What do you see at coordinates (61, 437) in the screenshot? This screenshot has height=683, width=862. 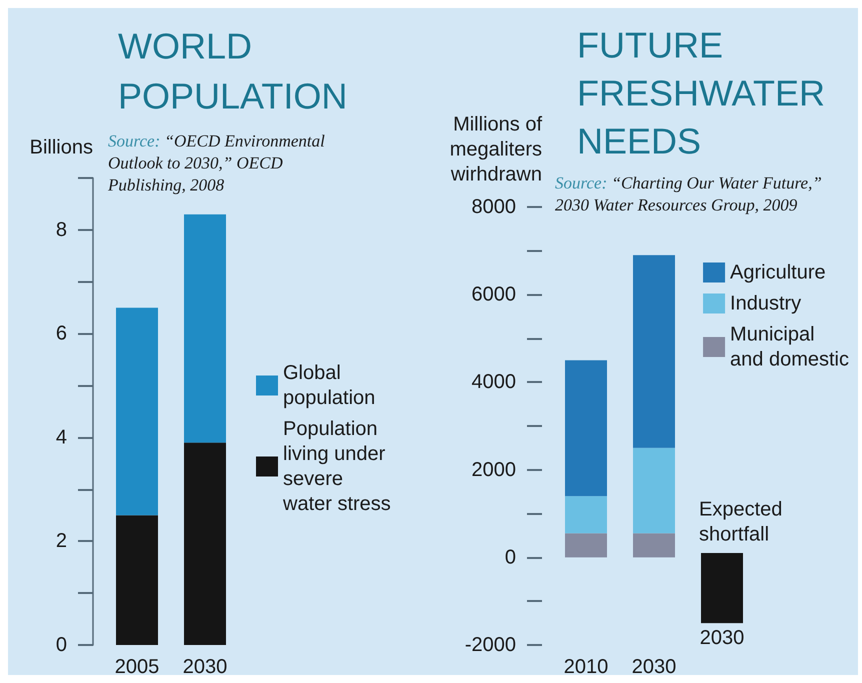 I see `y-tick-label: 4` at bounding box center [61, 437].